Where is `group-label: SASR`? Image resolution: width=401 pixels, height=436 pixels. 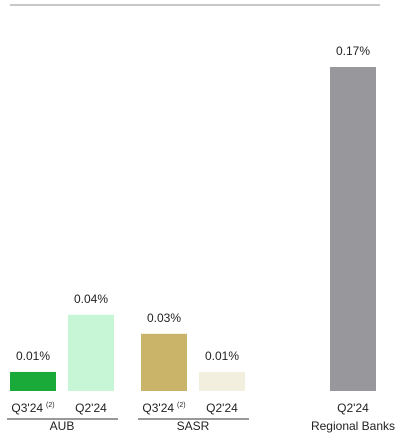
group-label: SASR is located at coordinates (193, 426).